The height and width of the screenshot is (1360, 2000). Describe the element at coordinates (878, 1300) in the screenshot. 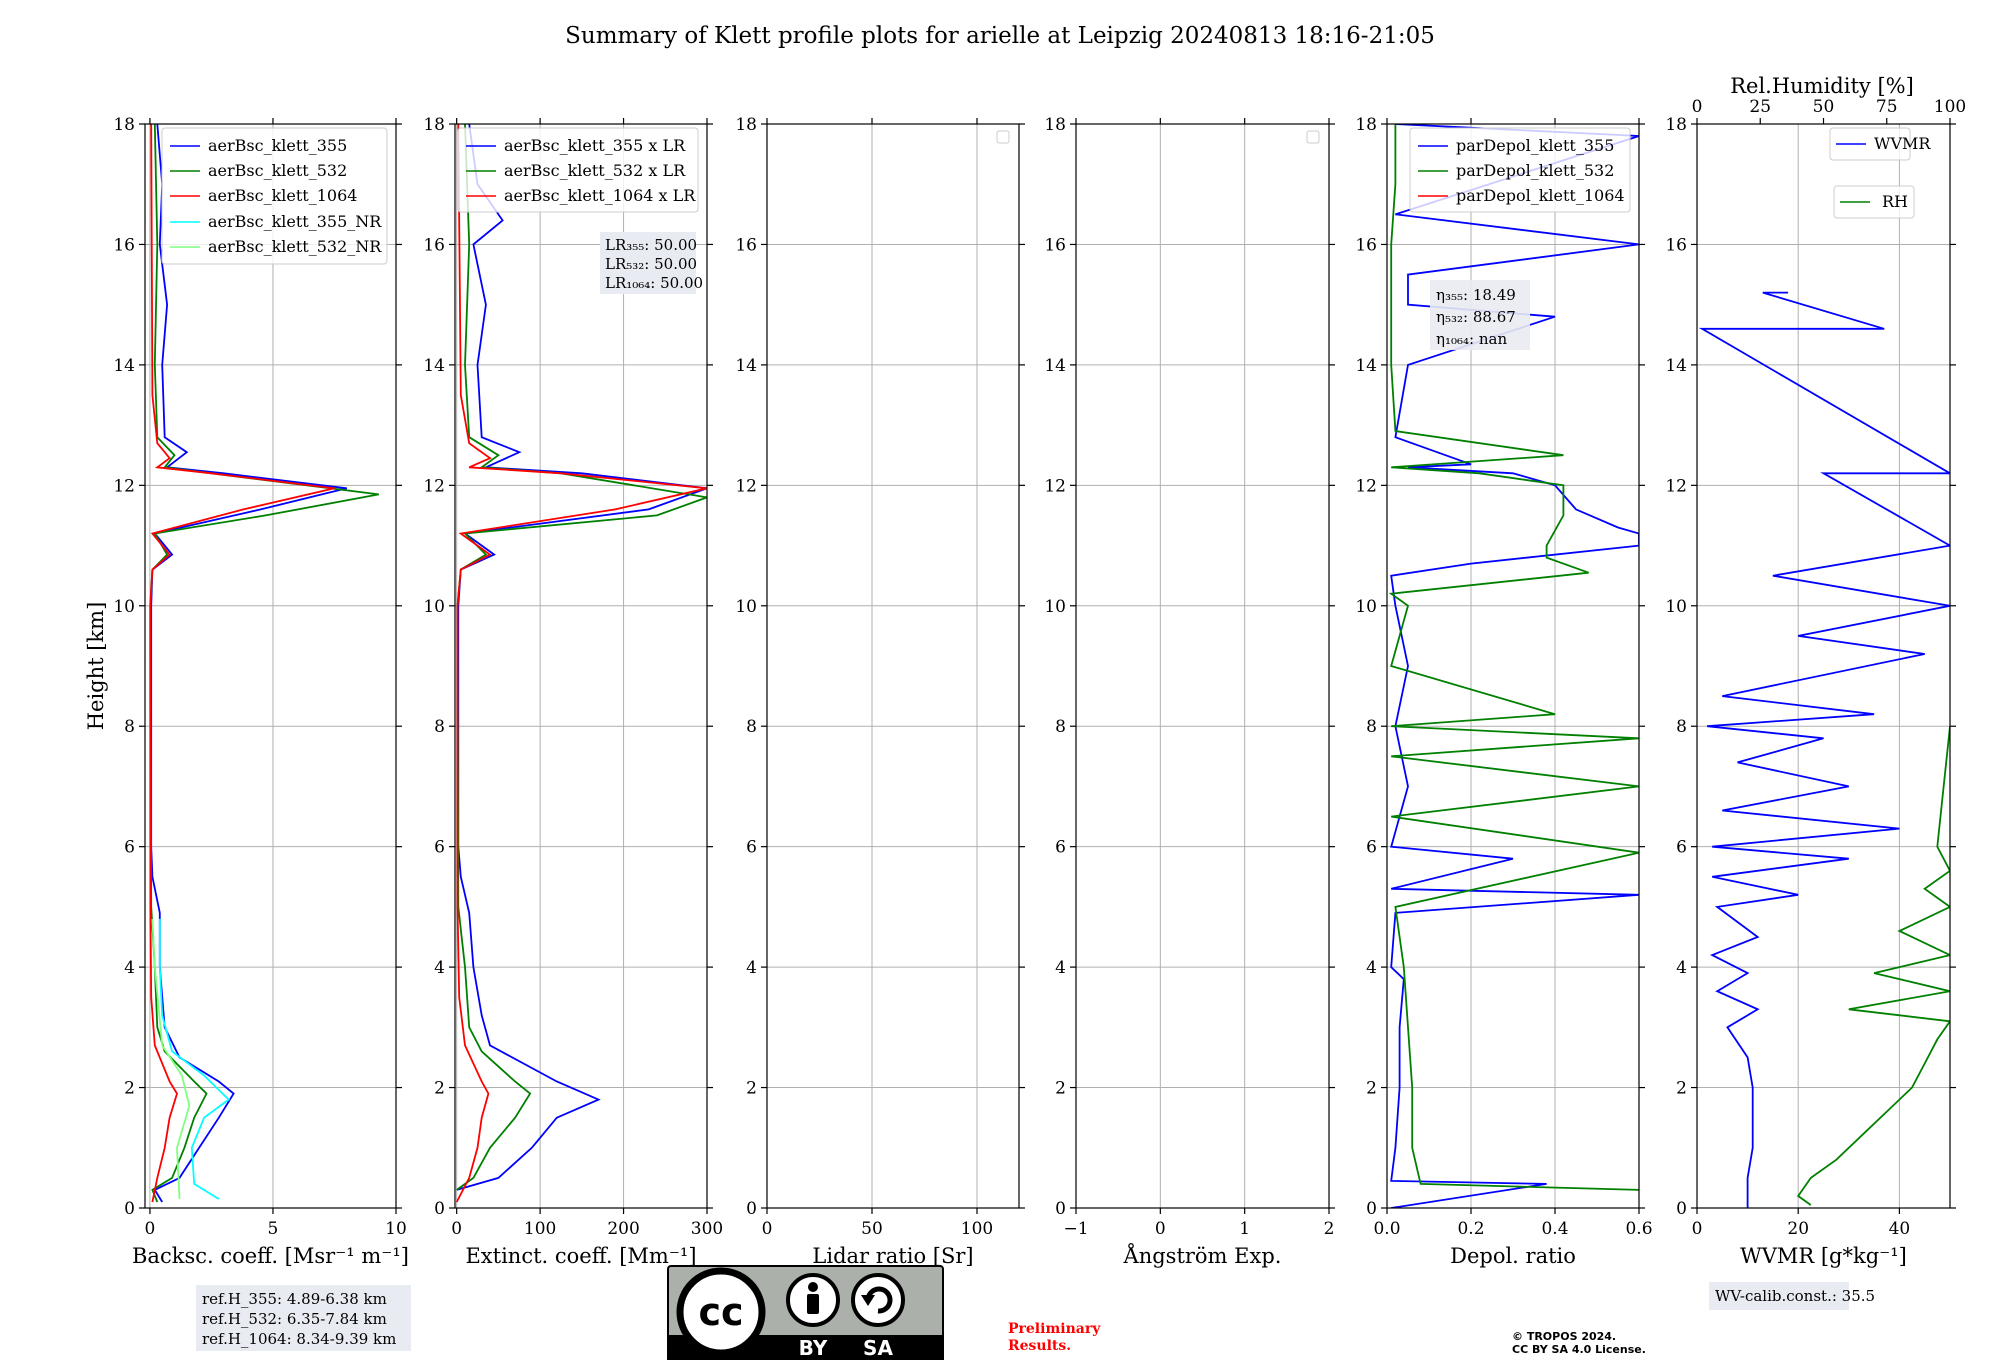

I see `sa-icon` at that location.